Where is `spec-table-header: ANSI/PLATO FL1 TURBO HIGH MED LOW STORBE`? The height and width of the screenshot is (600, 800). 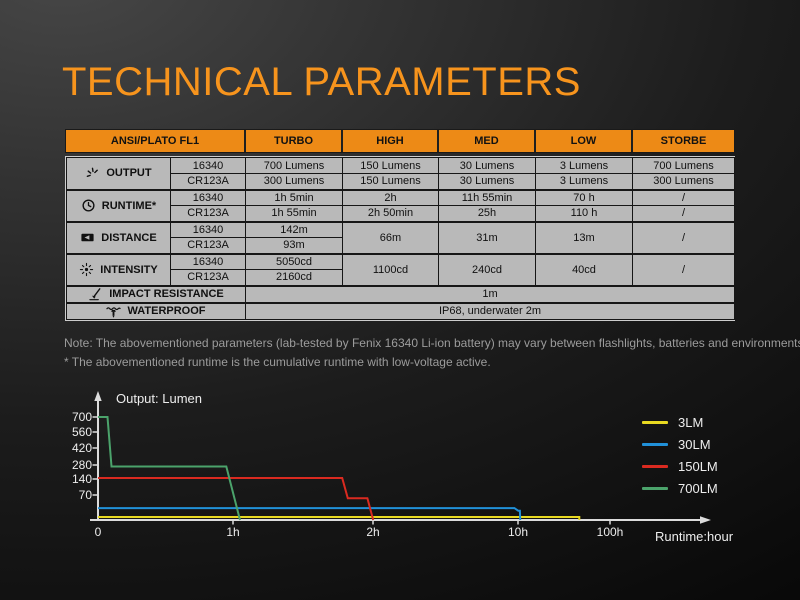
spec-table-header: ANSI/PLATO FL1 TURBO HIGH MED LOW STORBE is located at coordinates (400, 141).